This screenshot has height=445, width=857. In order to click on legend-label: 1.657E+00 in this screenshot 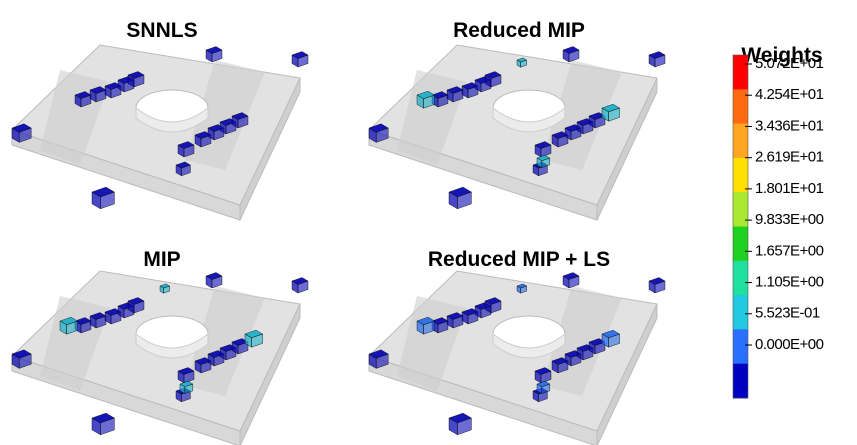, I will do `click(789, 250)`.